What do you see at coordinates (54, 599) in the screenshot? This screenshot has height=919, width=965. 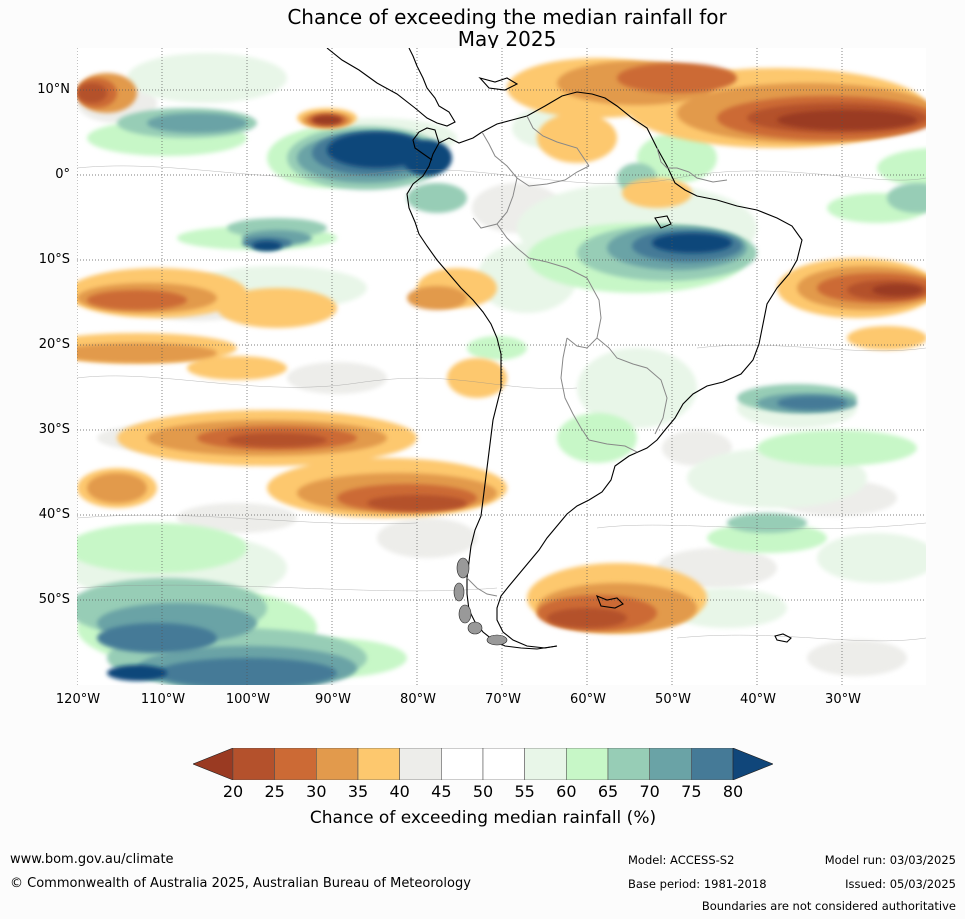 I see `lat-label-50s: 50°S` at bounding box center [54, 599].